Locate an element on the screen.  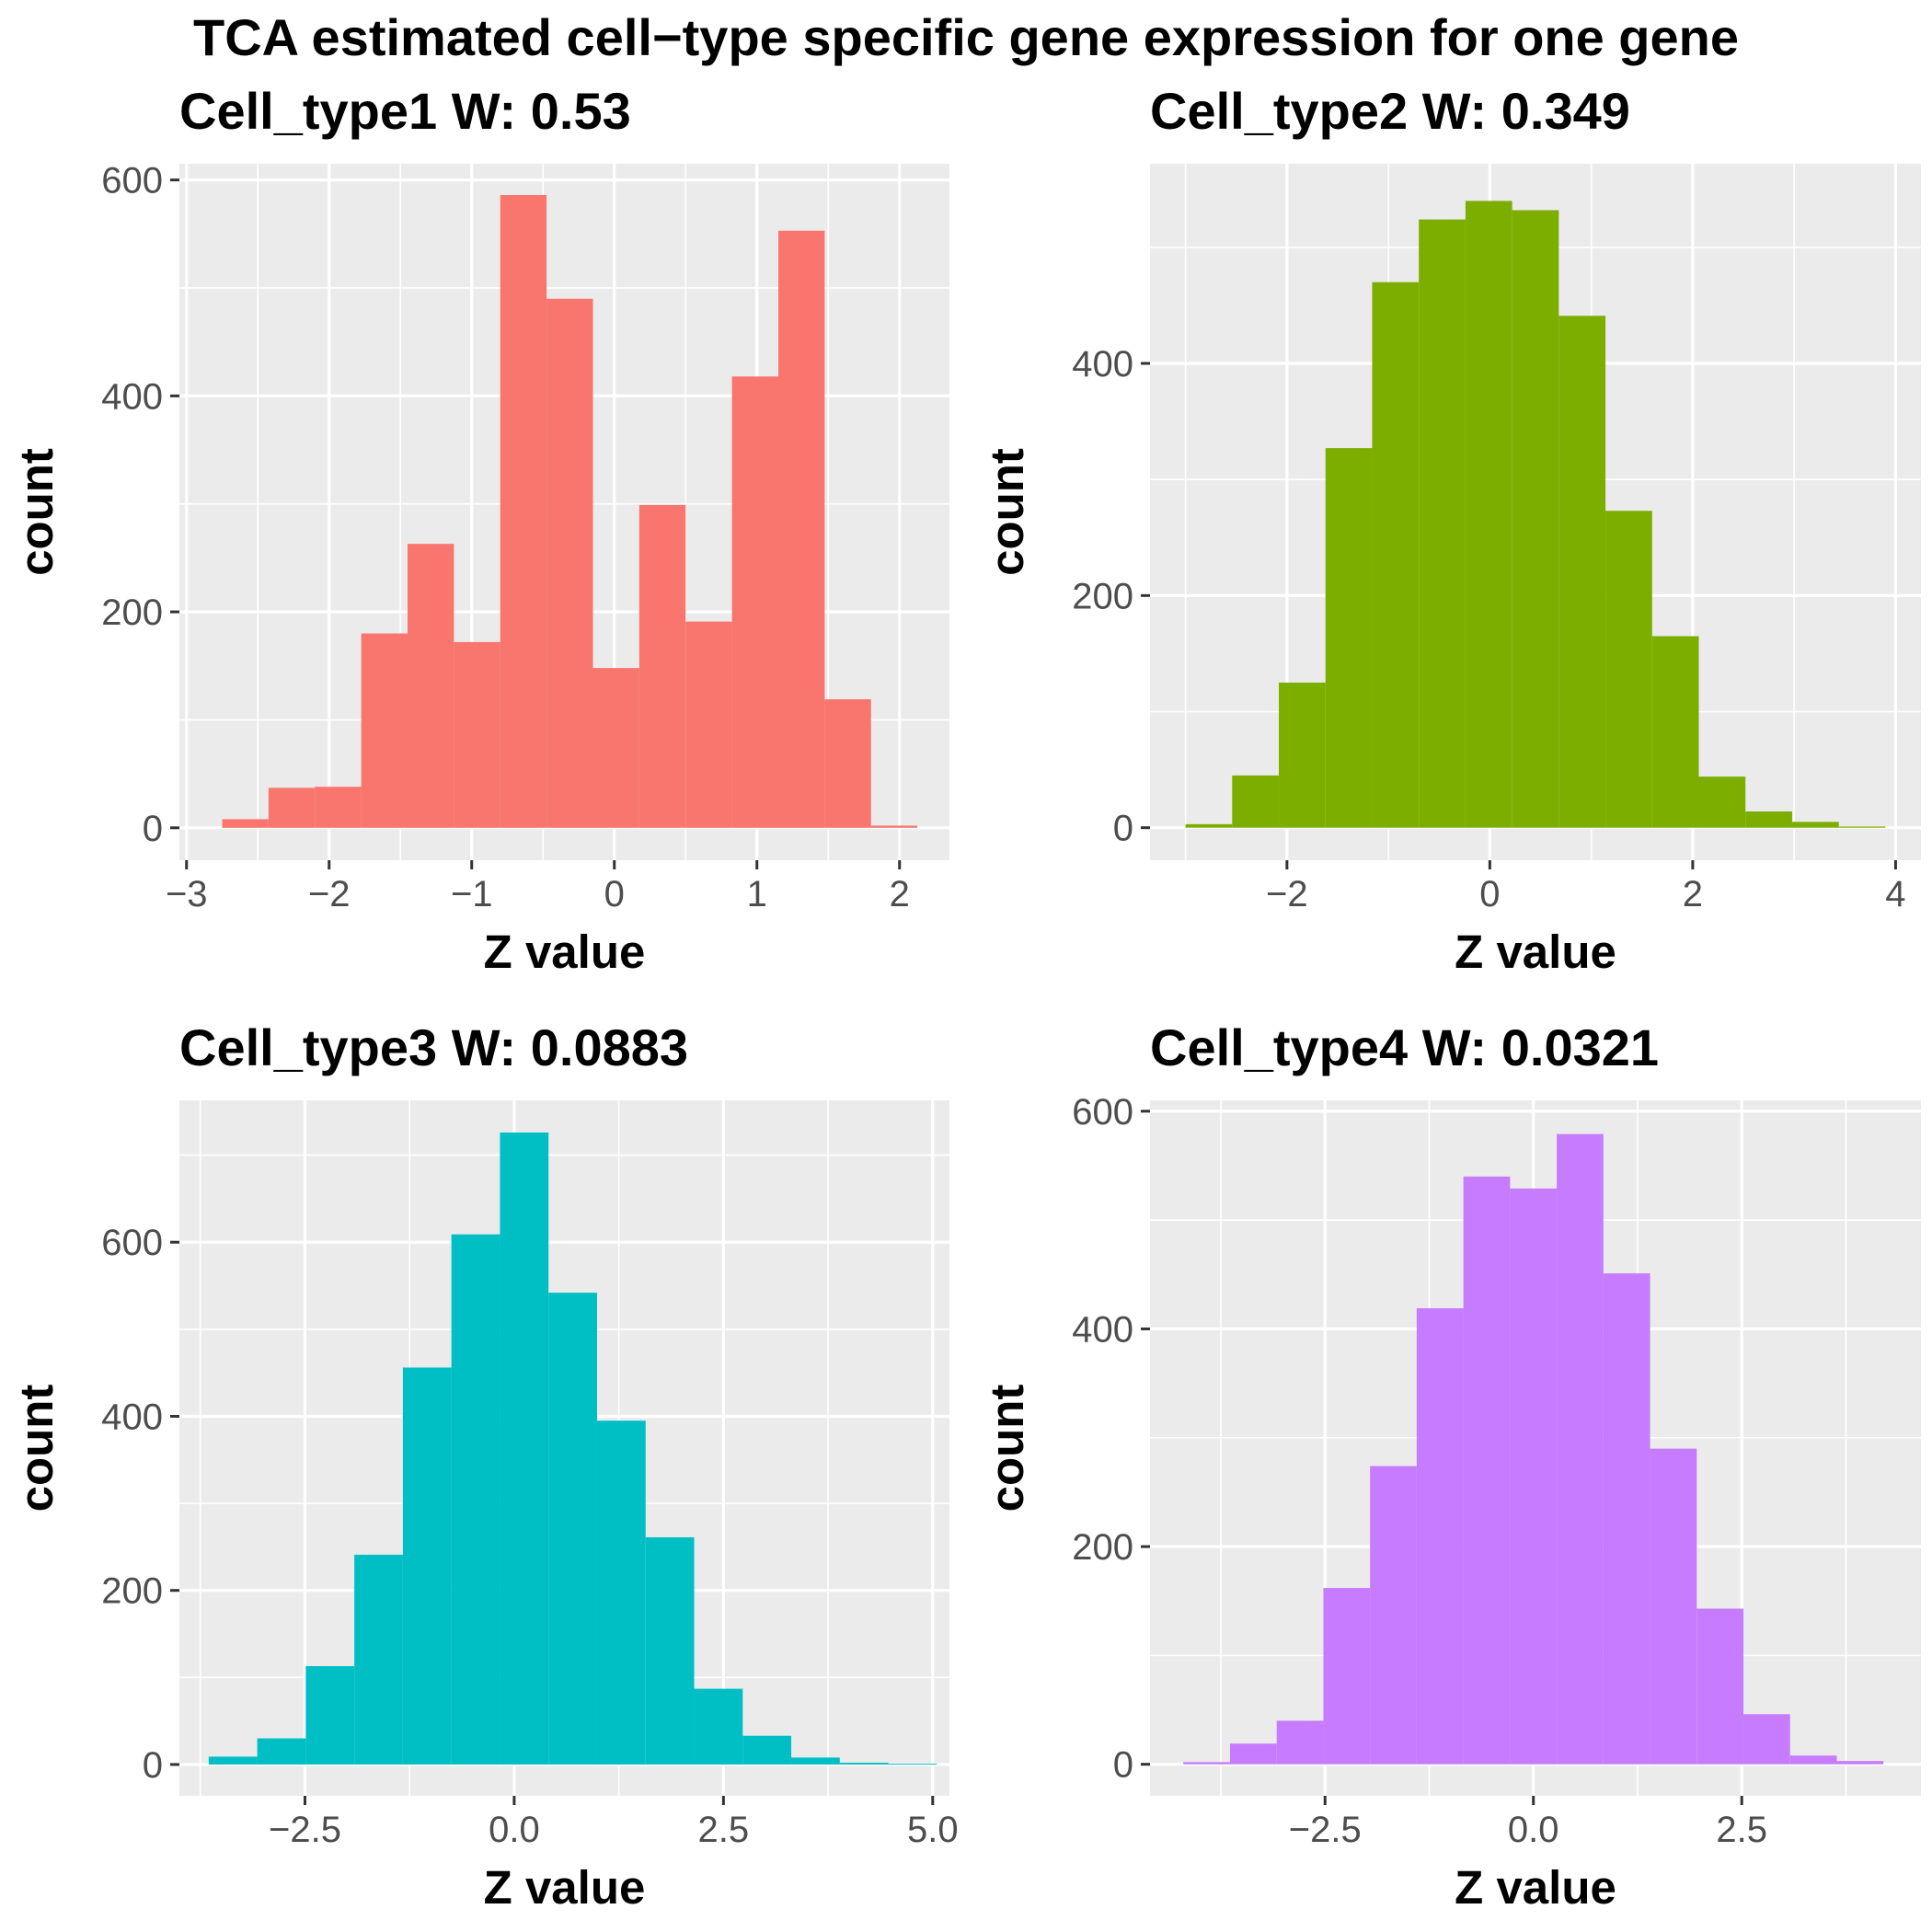
panel-title: Cell_type4 W: 0.0321 is located at coordinates (1404, 1047).